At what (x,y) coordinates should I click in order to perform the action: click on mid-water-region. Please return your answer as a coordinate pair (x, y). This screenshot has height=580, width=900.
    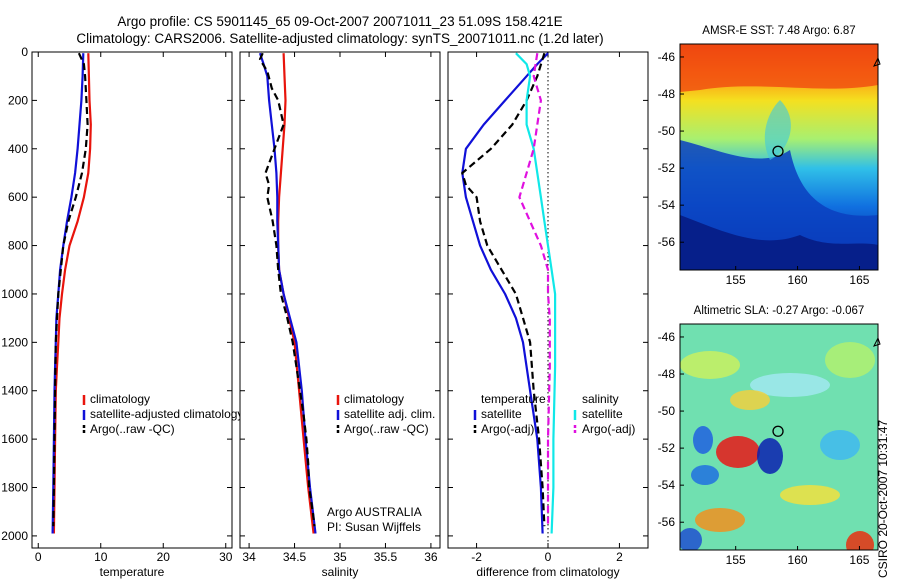
    Looking at the image, I should click on (777, 130).